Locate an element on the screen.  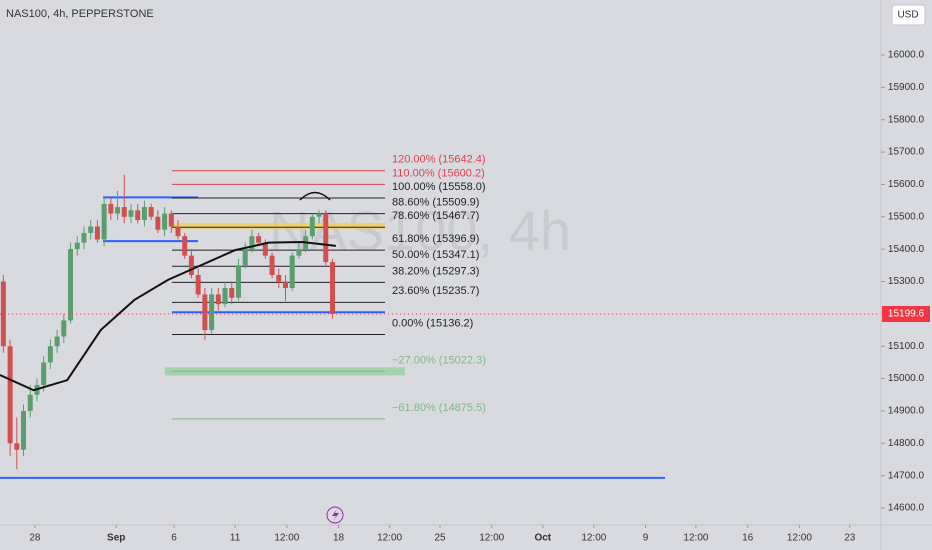
y-tick-label: 15900.0 is located at coordinates (906, 87).